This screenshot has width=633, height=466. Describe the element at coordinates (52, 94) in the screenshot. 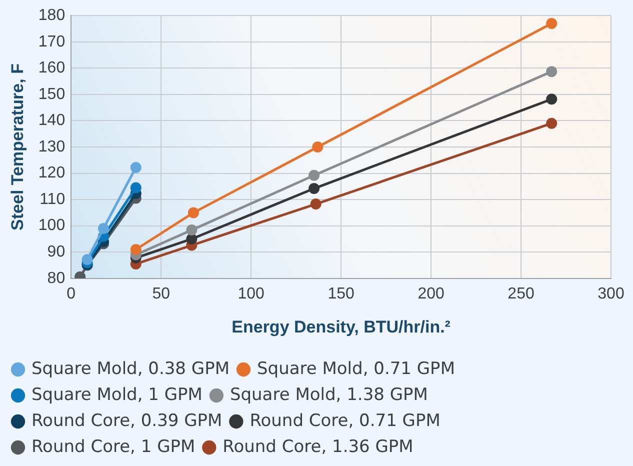

I see `y-tick-label: 150` at that location.